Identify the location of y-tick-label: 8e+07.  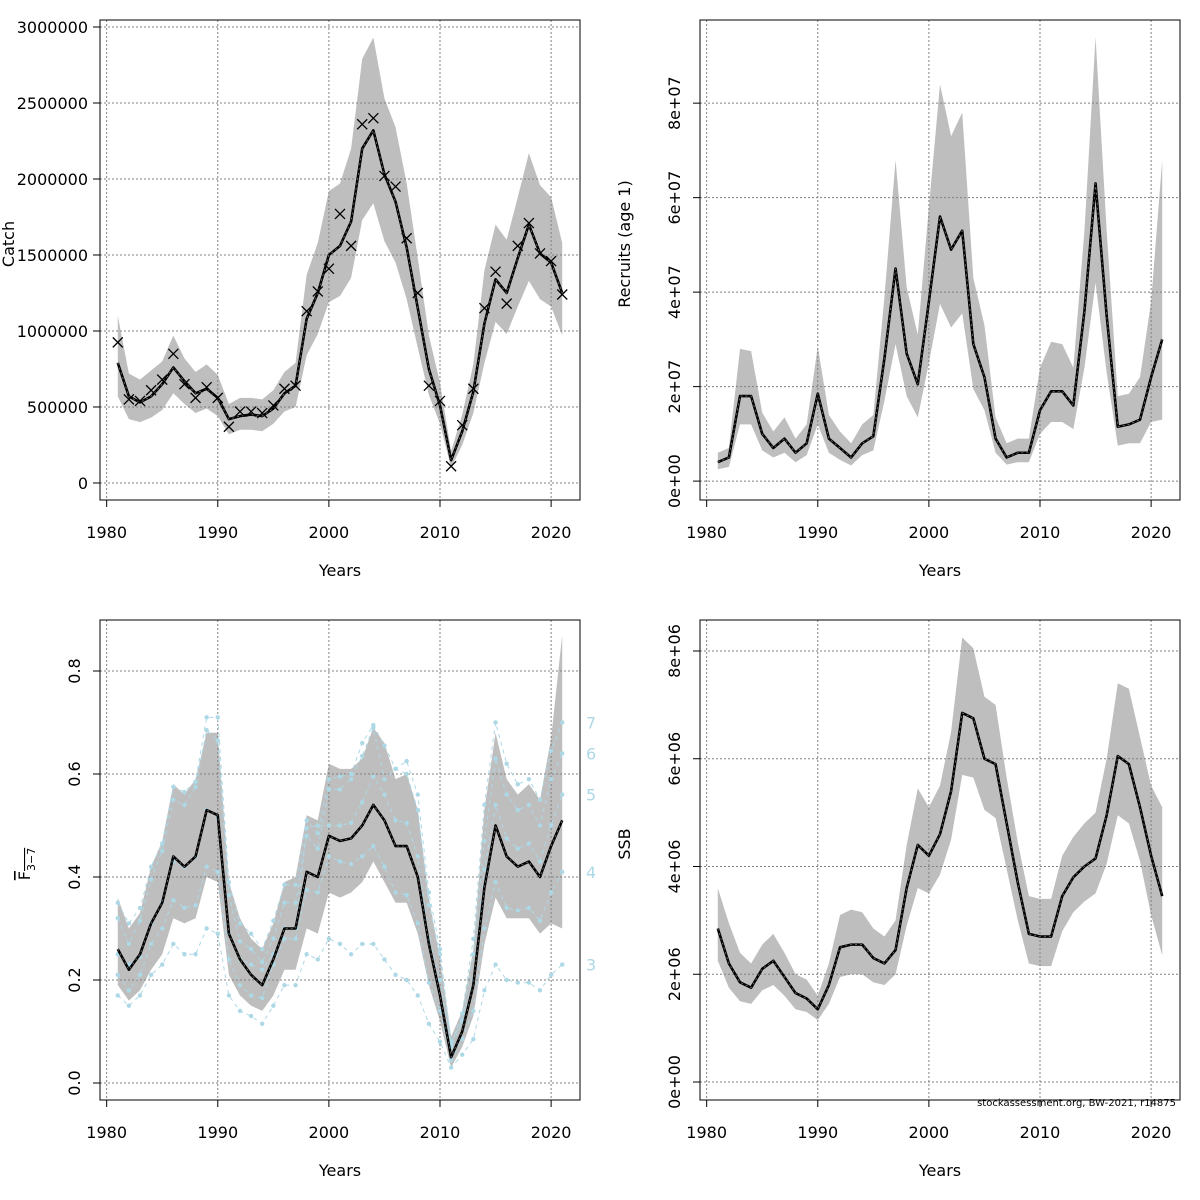
(674, 103).